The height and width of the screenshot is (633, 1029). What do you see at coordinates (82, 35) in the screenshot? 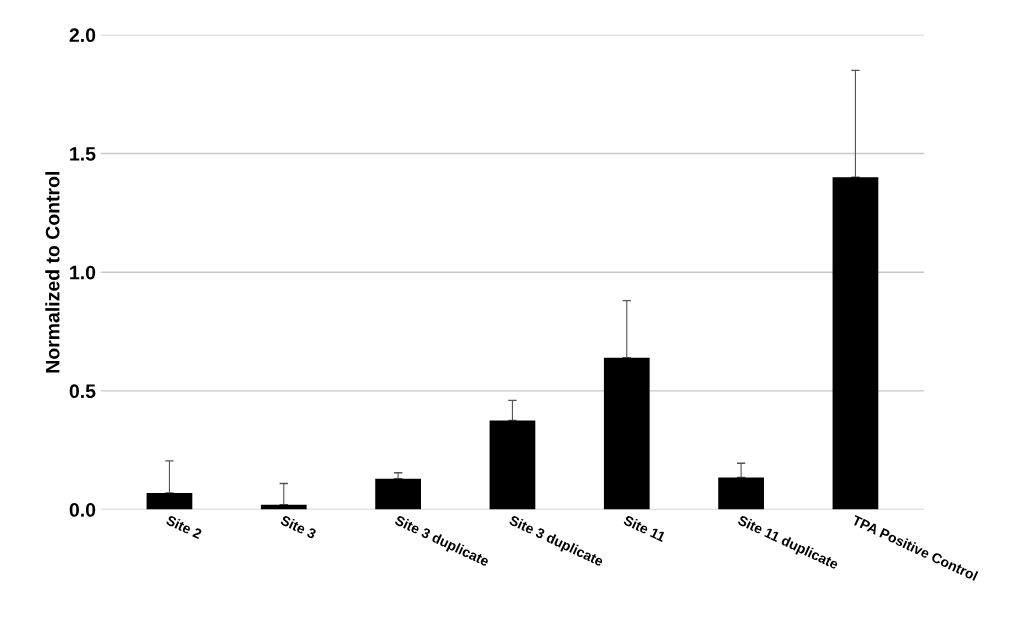
I see `y-tick-label: 2.0` at bounding box center [82, 35].